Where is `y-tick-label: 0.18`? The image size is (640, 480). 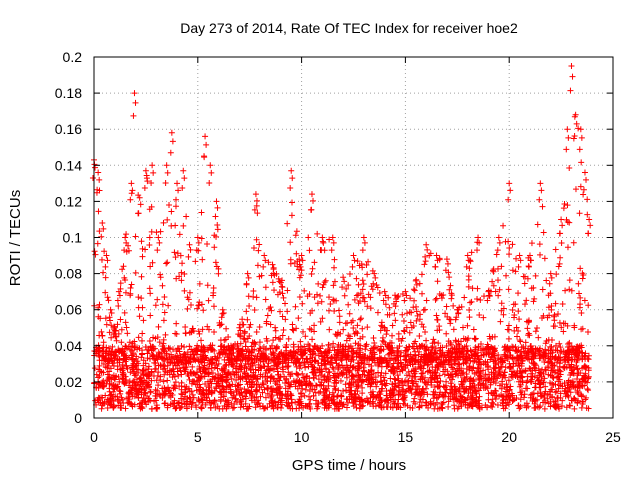
y-tick-label: 0.18 is located at coordinates (68, 93).